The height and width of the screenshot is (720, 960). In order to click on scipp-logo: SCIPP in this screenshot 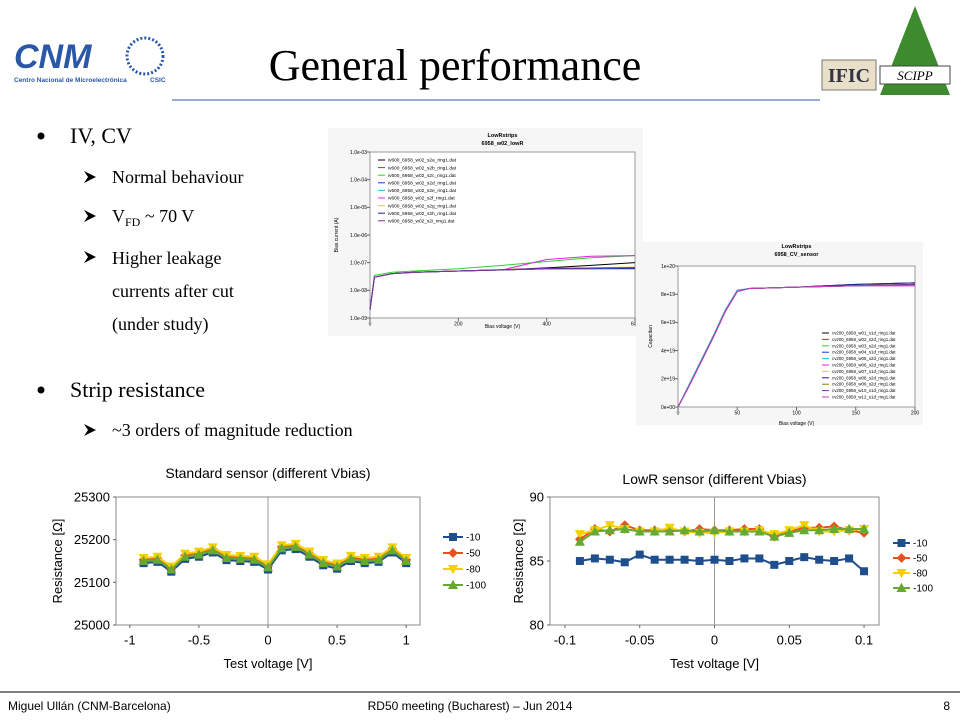, I will do `click(915, 50)`.